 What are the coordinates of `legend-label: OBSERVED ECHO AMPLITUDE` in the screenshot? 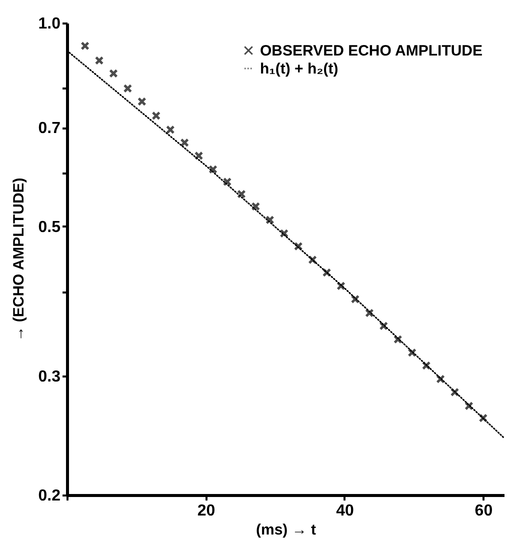 It's located at (371, 51).